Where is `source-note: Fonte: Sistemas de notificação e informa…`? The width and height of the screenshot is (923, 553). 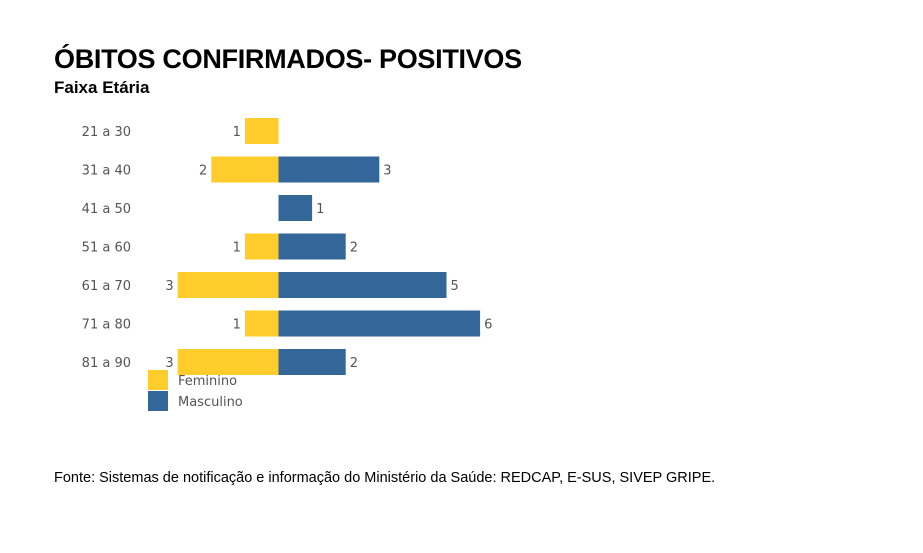 source-note: Fonte: Sistemas de notificação e informa… is located at coordinates (385, 478).